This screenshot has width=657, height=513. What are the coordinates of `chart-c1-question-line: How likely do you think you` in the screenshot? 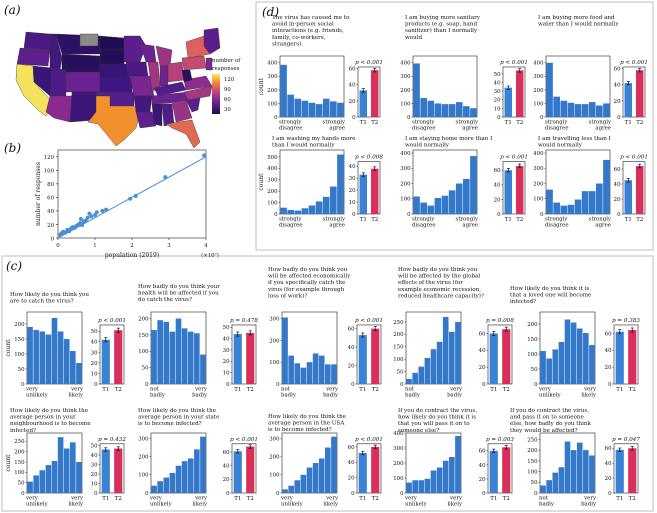 It's located at (49, 295).